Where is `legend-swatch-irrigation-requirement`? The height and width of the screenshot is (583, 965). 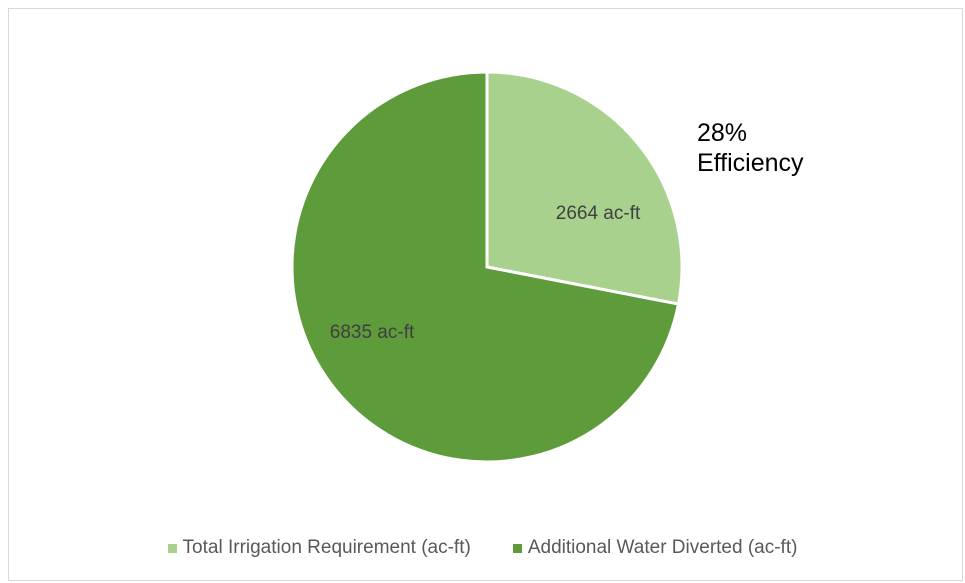
legend-swatch-irrigation-requirement is located at coordinates (172, 548).